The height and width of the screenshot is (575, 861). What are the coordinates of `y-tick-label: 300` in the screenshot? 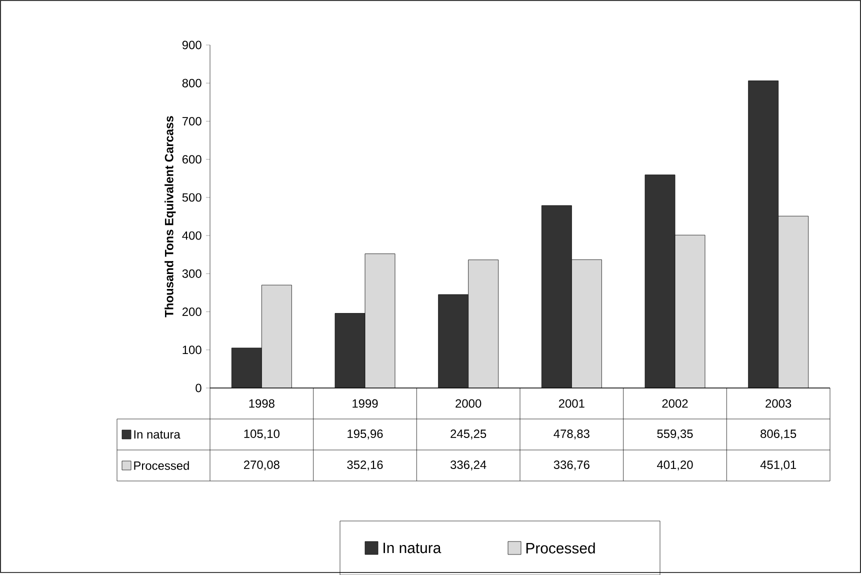 It's located at (192, 273).